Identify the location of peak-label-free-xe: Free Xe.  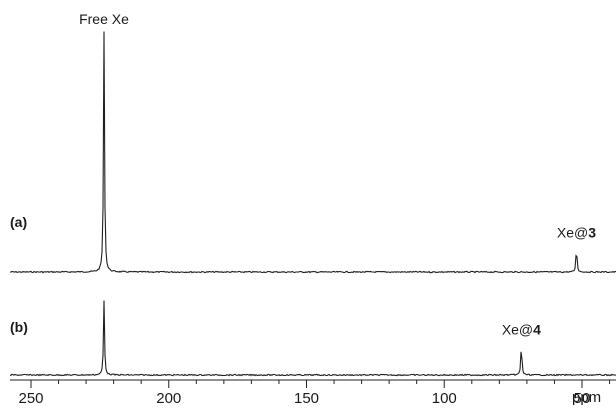
(104, 19).